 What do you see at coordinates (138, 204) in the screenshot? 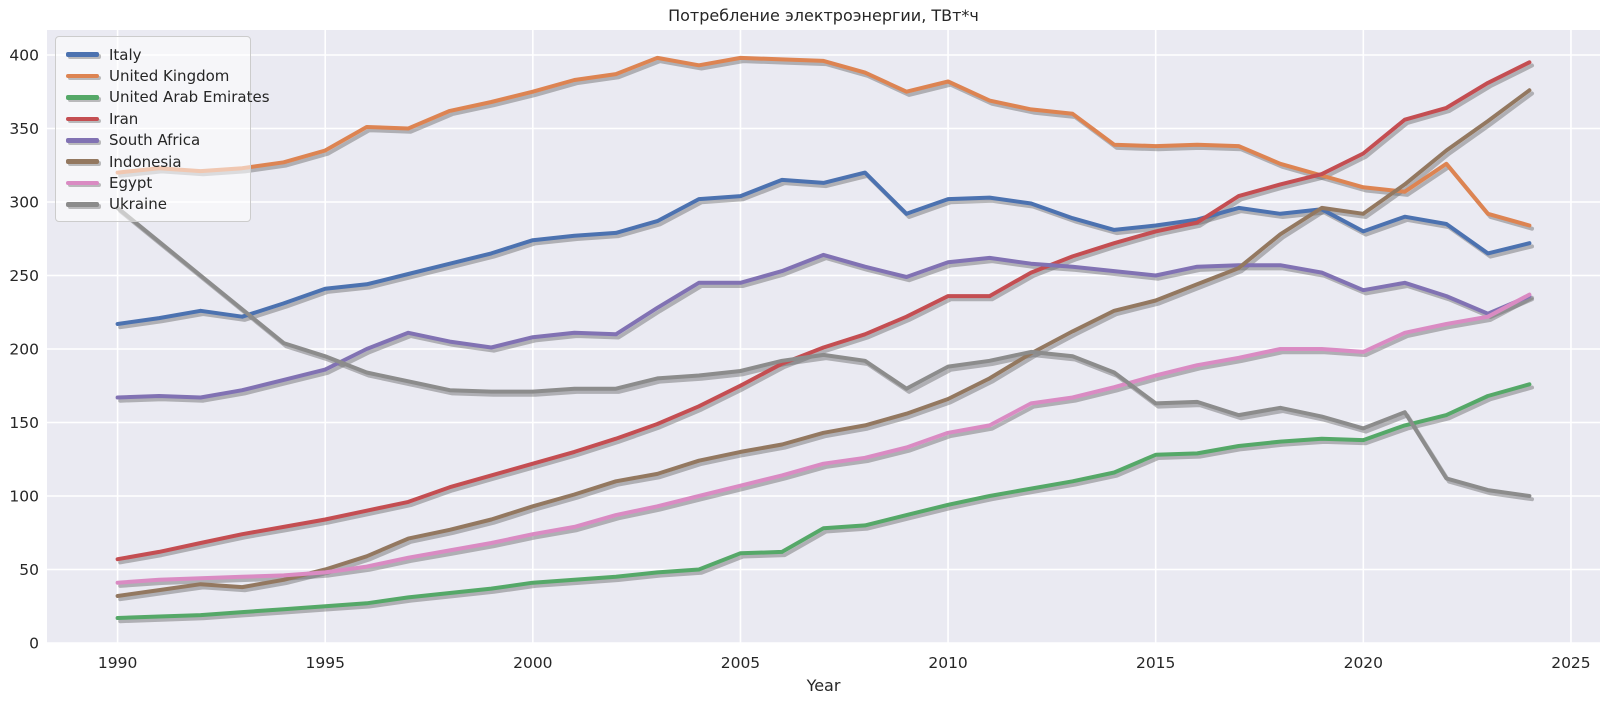
I see `legend-label: Ukraine` at bounding box center [138, 204].